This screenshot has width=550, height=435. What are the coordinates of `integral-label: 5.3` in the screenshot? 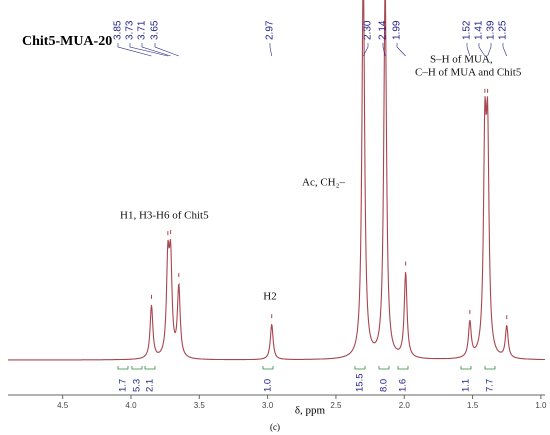 It's located at (137, 385).